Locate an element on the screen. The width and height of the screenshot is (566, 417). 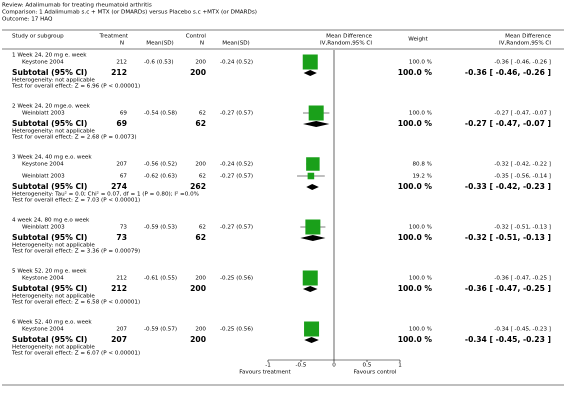
x-tick-label: 0.5 is located at coordinates (367, 366).